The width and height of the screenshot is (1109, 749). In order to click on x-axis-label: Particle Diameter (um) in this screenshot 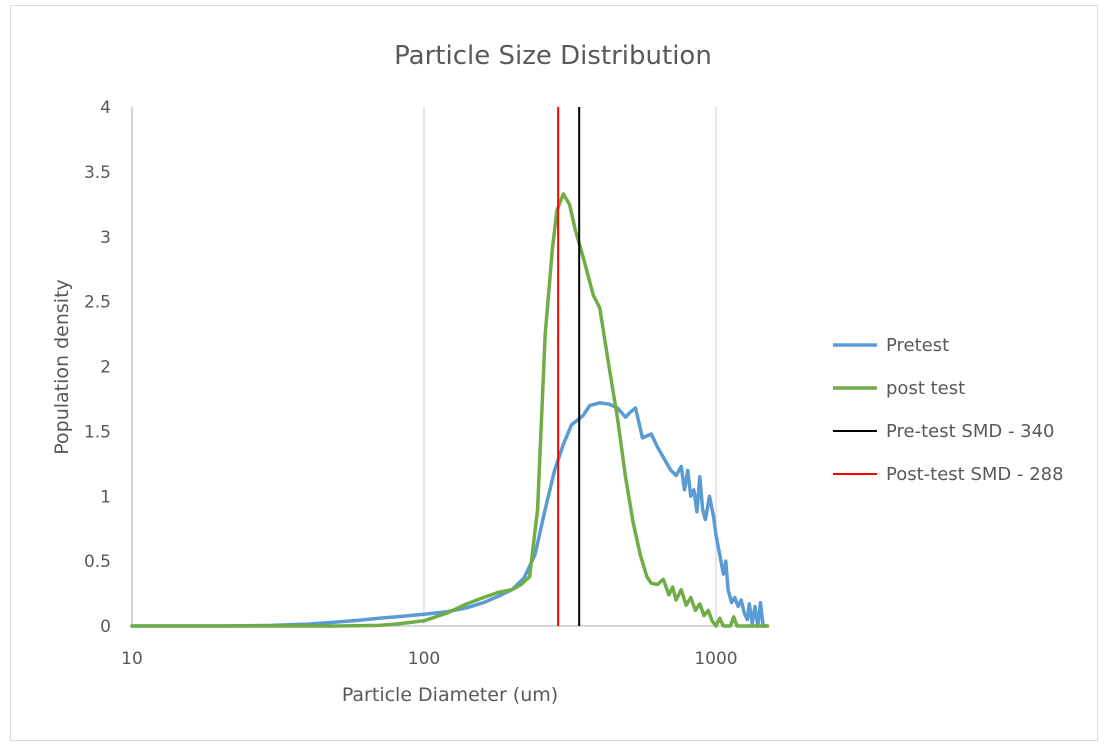, I will do `click(450, 695)`.